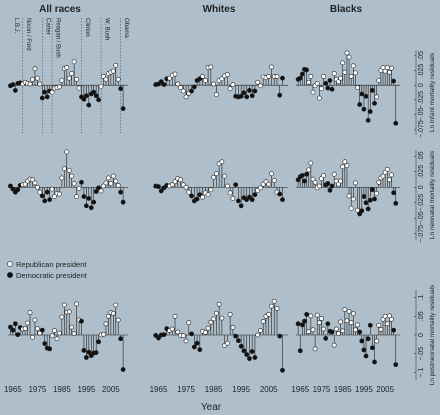 The height and width of the screenshot is (415, 440). What do you see at coordinates (343, 389) in the screenshot?
I see `x-tick-label: 1985` at bounding box center [343, 389].